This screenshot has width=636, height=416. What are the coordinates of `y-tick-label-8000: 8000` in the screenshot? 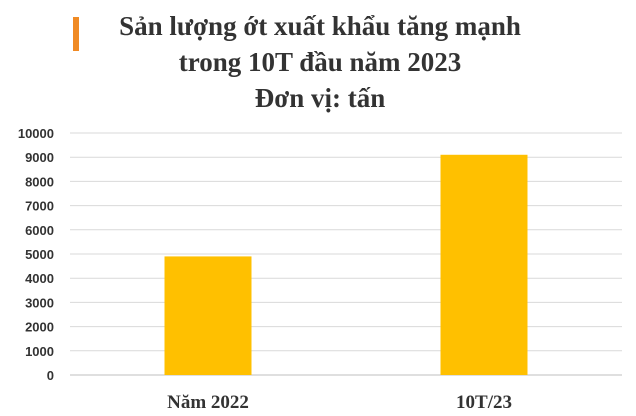 It's located at (39, 181).